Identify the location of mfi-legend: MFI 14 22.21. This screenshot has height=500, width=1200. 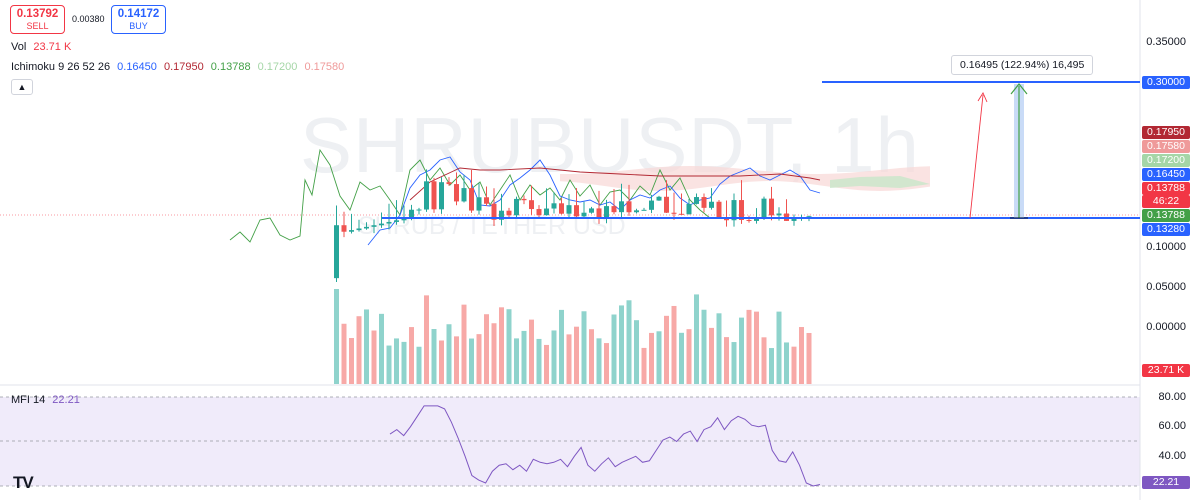
(47, 400).